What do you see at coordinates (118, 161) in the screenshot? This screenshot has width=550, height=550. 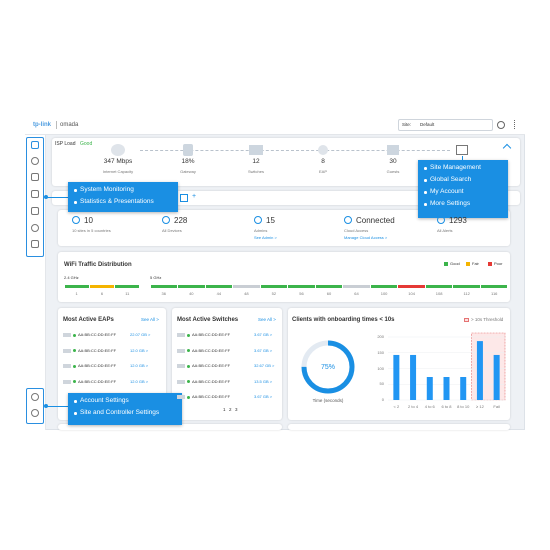 I see `stat-value: 347 Mbps` at bounding box center [118, 161].